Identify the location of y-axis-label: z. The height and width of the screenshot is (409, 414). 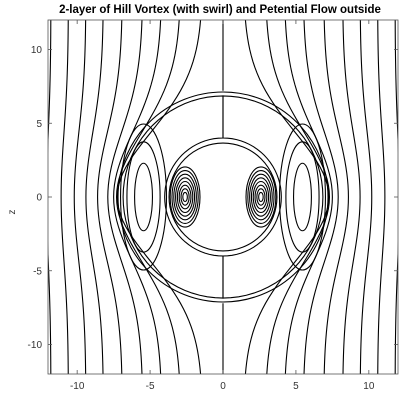
(12, 212).